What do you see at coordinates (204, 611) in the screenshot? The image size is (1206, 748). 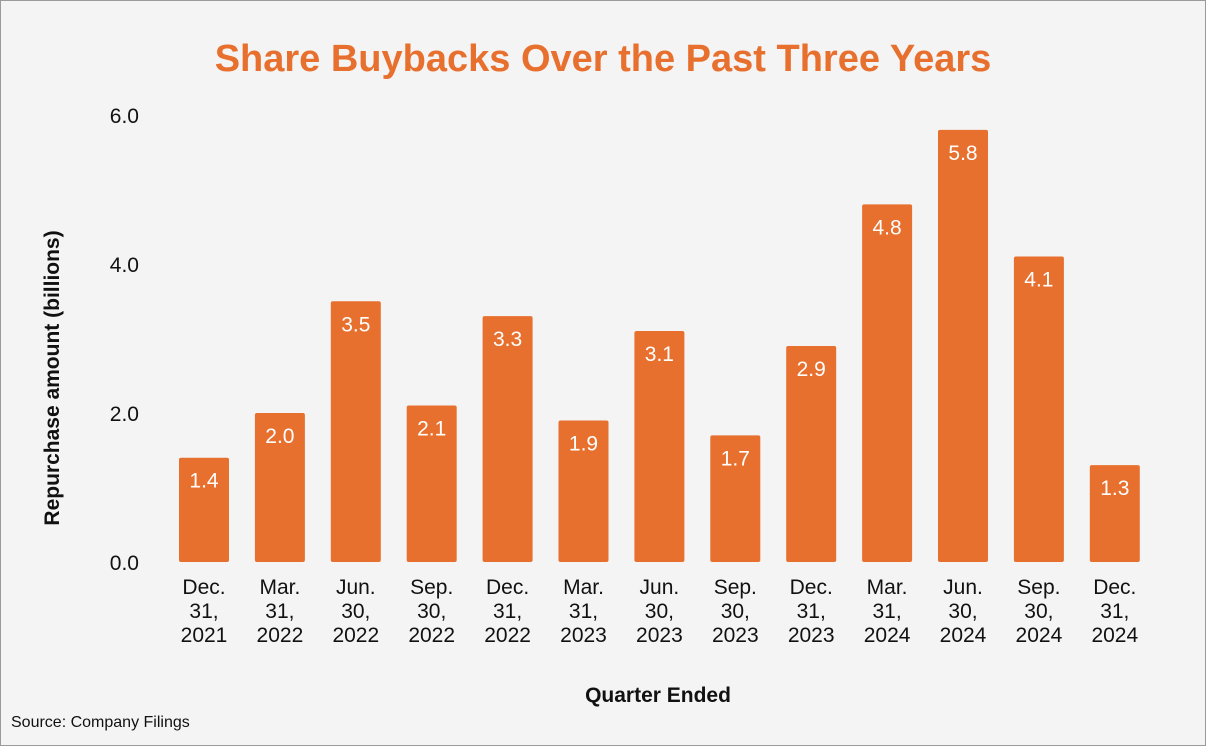 I see `x-category-label: Dec. 31, 2021` at bounding box center [204, 611].